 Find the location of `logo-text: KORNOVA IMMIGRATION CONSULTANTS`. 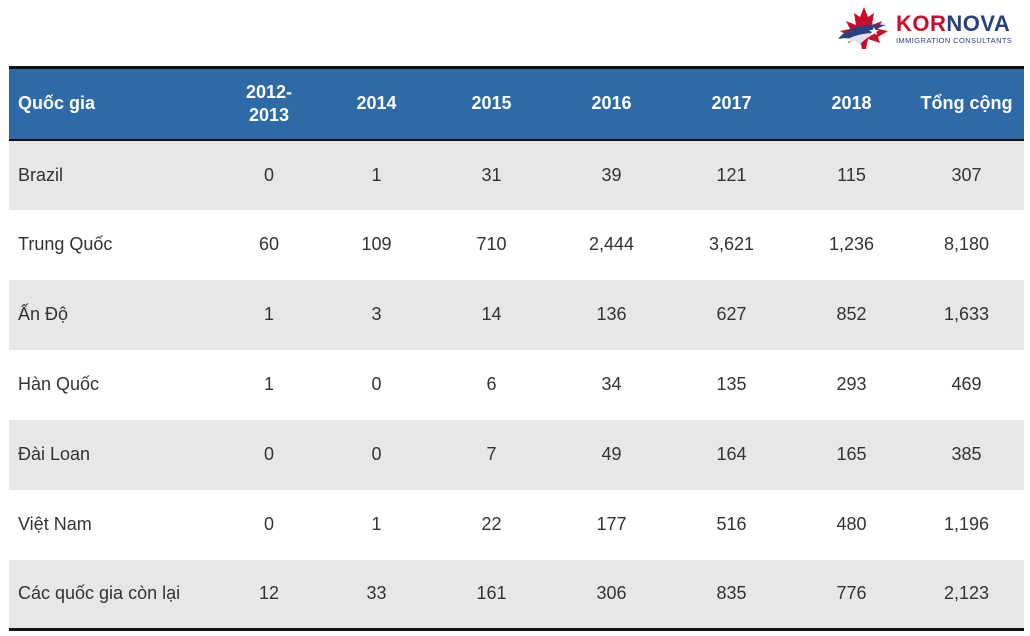

logo-text: KORNOVA IMMIGRATION CONSULTANTS is located at coordinates (954, 29).